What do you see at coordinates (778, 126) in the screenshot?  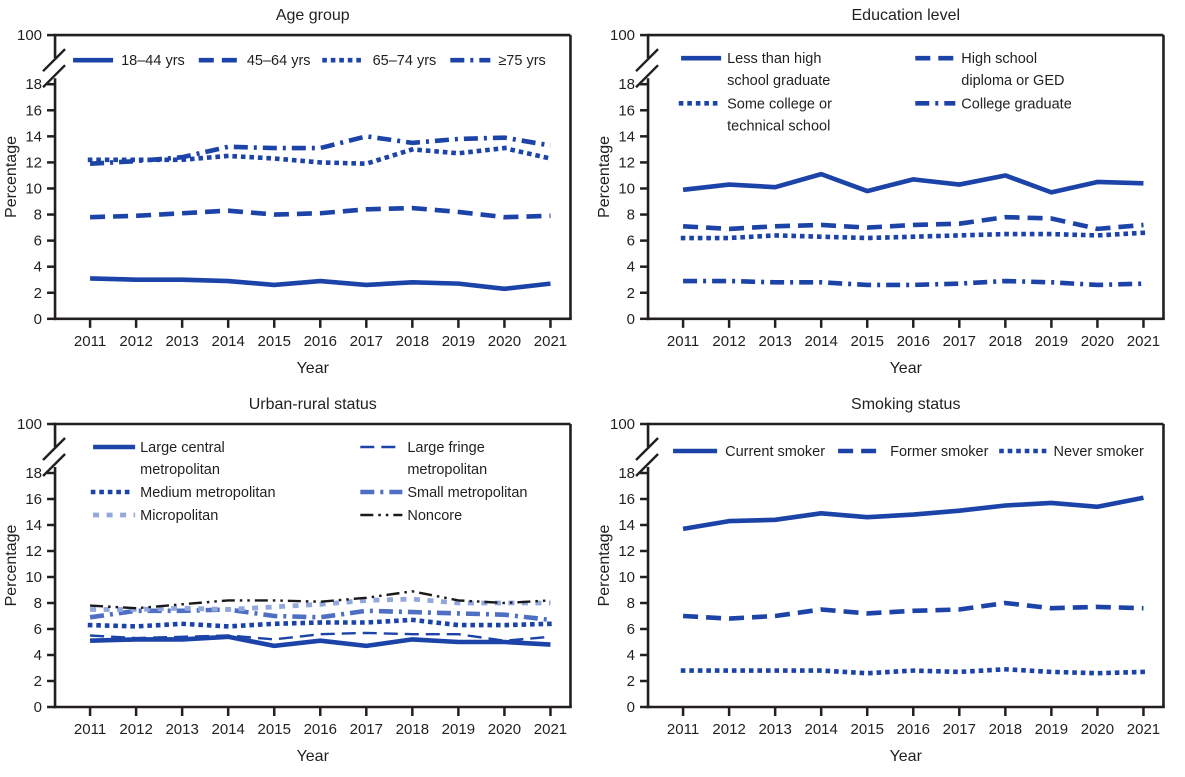 I see `legend-label: technical school` at bounding box center [778, 126].